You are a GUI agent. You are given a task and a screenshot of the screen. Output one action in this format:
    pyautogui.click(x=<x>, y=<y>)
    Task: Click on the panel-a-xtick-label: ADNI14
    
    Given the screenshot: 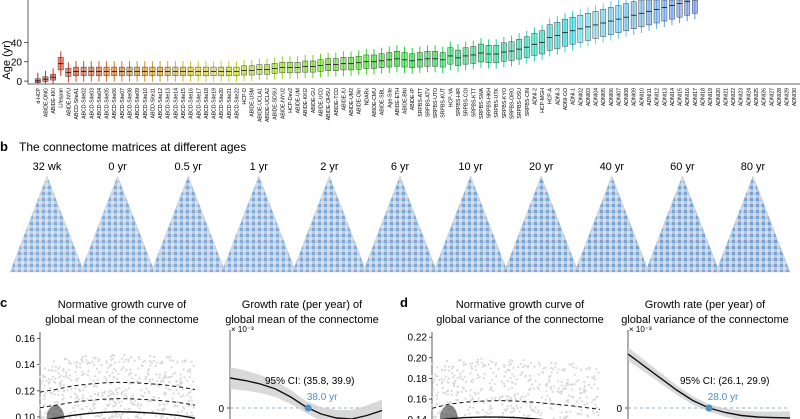 What is the action you would take?
    pyautogui.click(x=673, y=97)
    